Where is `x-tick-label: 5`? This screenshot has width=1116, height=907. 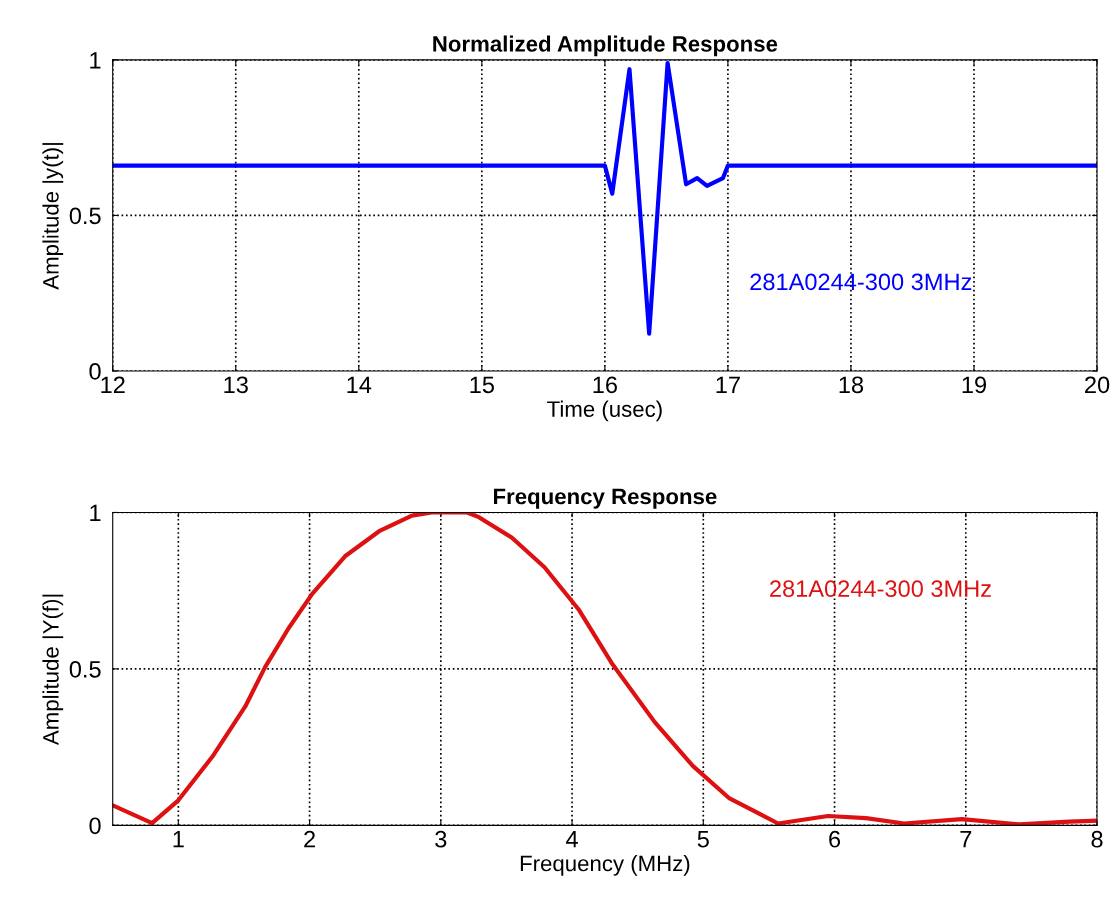
x-tick-label: 5 is located at coordinates (703, 839).